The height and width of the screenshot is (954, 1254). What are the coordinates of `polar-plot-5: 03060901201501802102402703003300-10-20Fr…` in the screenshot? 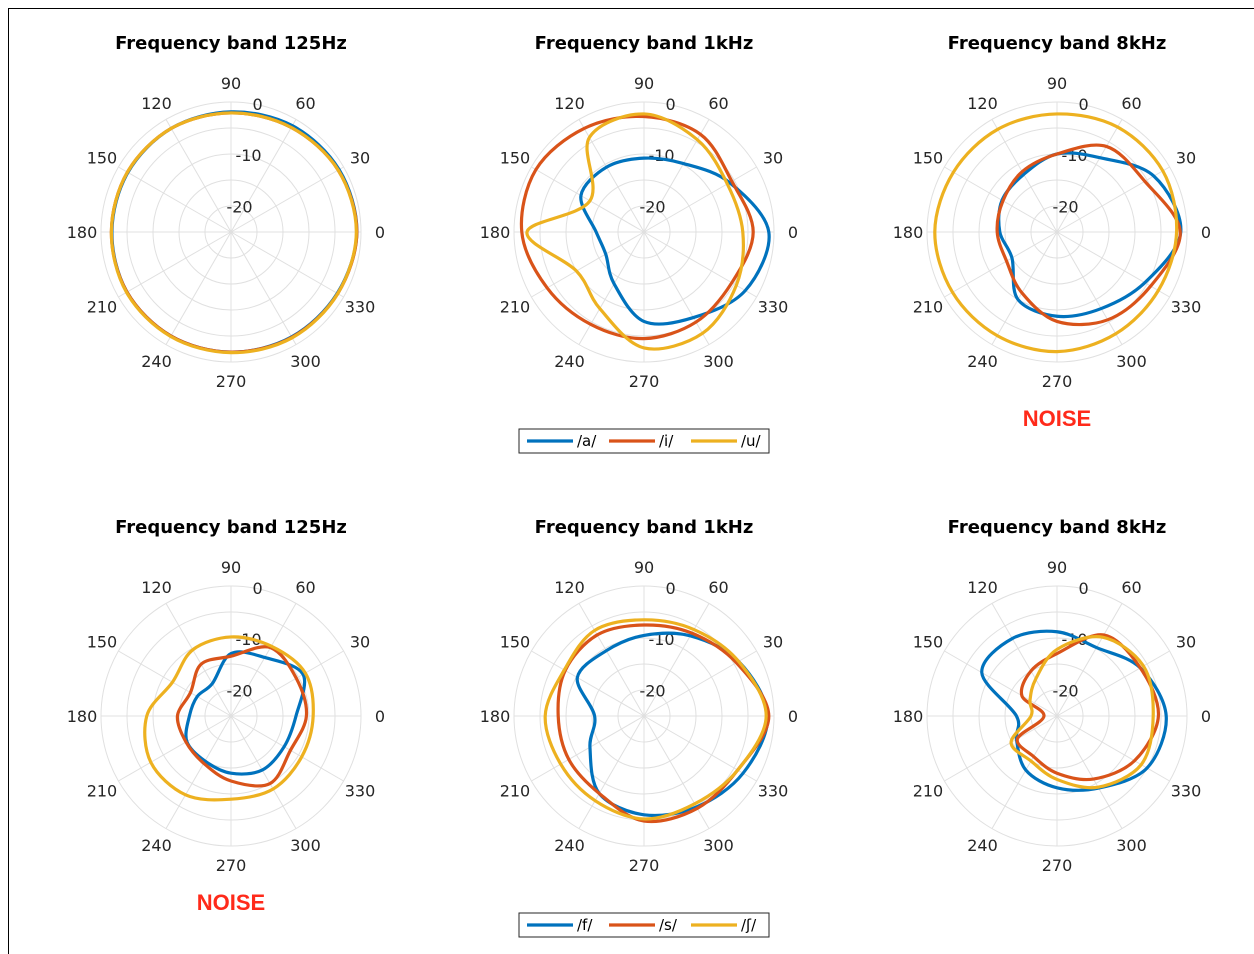 It's located at (639, 727).